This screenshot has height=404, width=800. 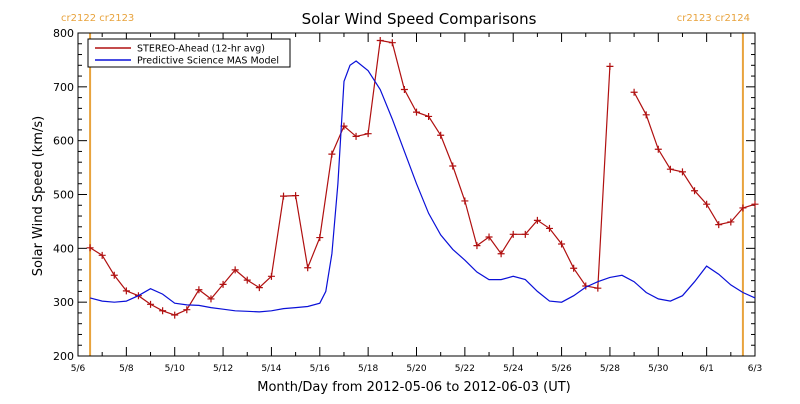 What do you see at coordinates (126, 369) in the screenshot?
I see `x-tick-label: 5/8` at bounding box center [126, 369].